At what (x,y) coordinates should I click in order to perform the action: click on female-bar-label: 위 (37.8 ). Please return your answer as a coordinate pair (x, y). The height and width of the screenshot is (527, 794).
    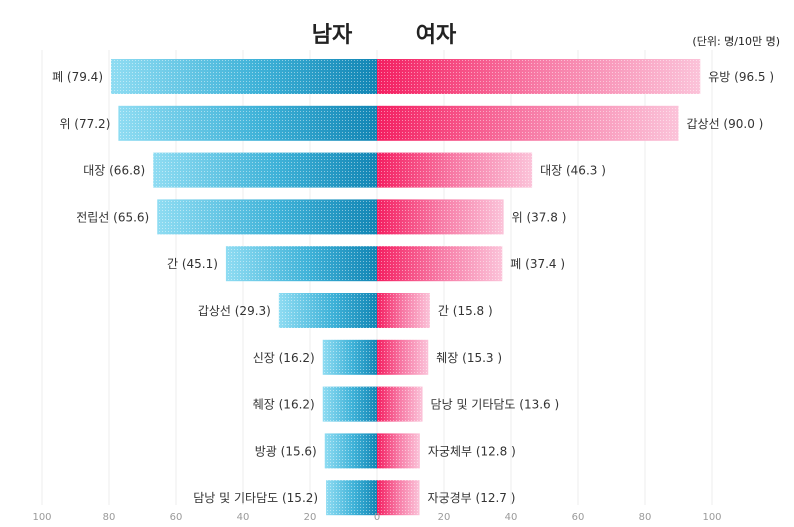
    Looking at the image, I should click on (539, 217).